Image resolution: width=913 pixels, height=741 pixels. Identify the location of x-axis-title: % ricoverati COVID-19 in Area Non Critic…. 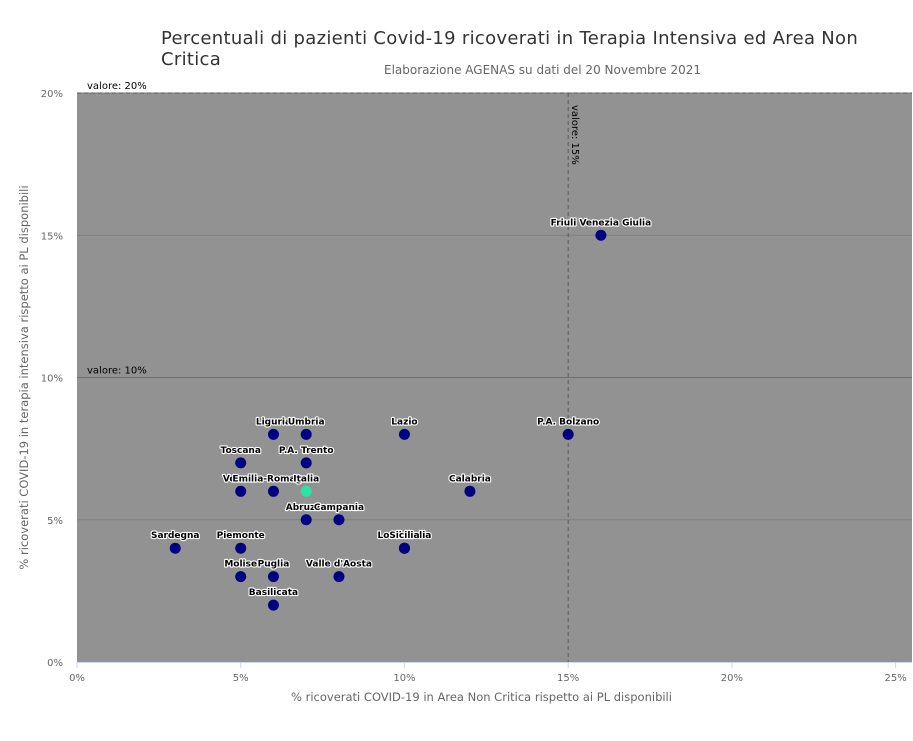
(481, 697).